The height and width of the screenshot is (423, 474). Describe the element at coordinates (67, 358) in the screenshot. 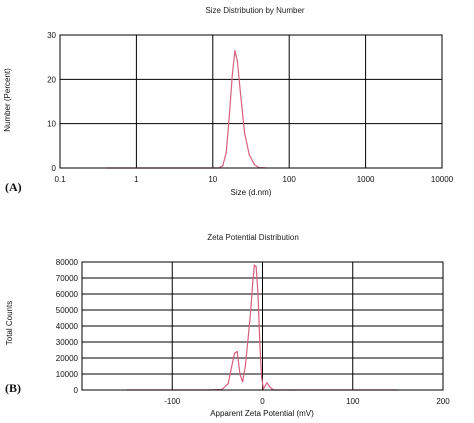

I see `chart-b-y-tick-label-2: 20000` at that location.